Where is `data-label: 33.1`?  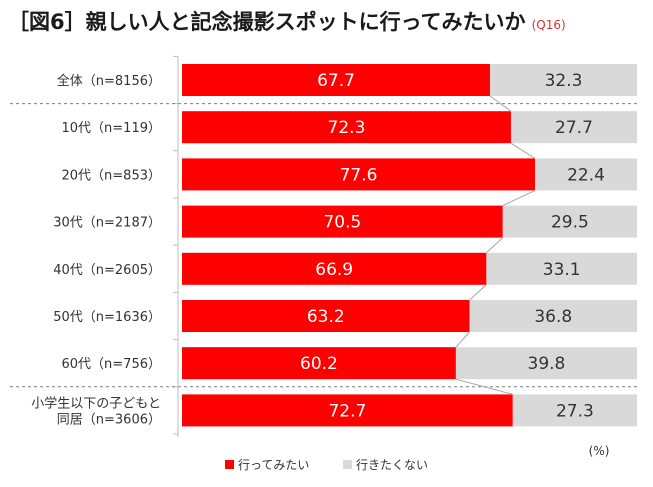
data-label: 33.1 is located at coordinates (562, 270).